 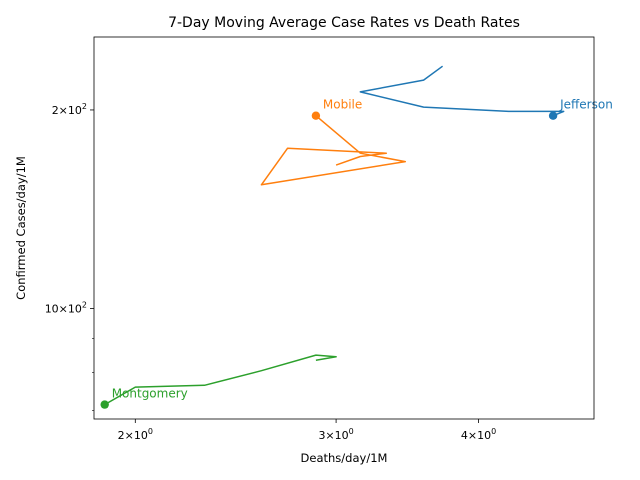 What do you see at coordinates (344, 458) in the screenshot?
I see `x-axis-label: Deaths/day/1M` at bounding box center [344, 458].